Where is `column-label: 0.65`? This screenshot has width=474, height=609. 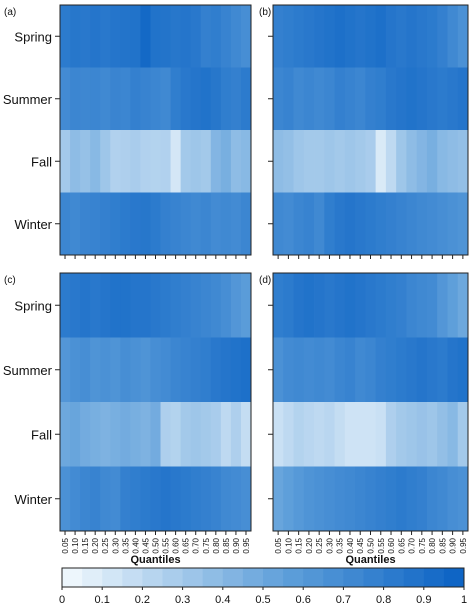 column-label: 0.65 is located at coordinates (186, 545).